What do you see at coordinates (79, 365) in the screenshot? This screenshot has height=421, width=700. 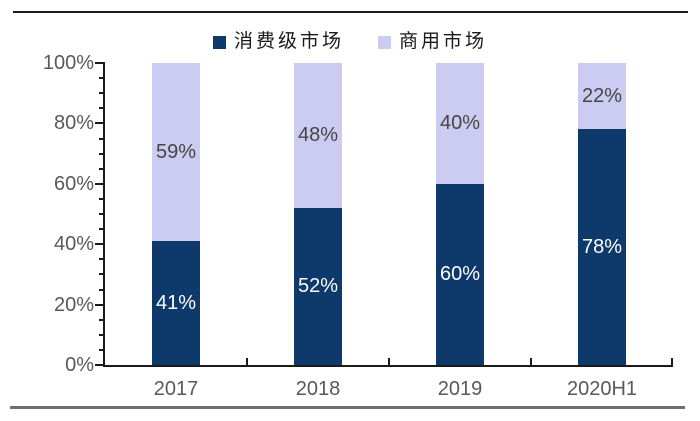 I see `y-tick-label: 0%` at bounding box center [79, 365].